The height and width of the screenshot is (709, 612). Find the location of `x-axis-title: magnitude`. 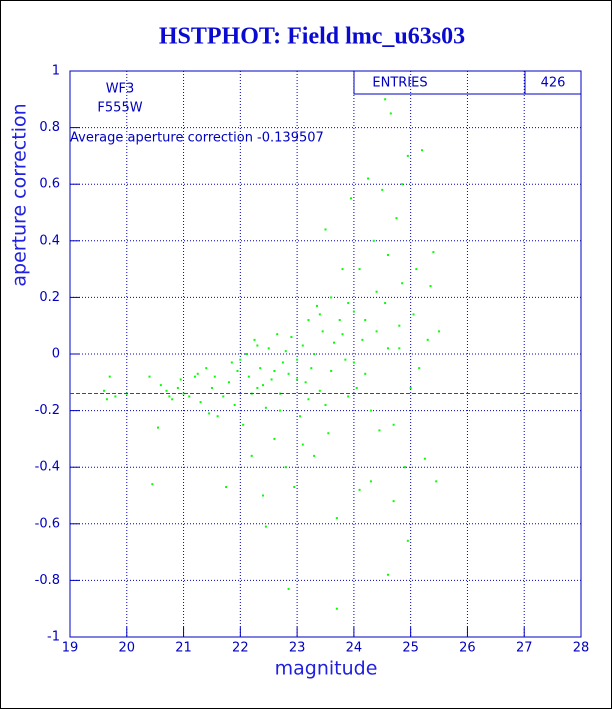

x-axis-title: magnitude is located at coordinates (326, 669).